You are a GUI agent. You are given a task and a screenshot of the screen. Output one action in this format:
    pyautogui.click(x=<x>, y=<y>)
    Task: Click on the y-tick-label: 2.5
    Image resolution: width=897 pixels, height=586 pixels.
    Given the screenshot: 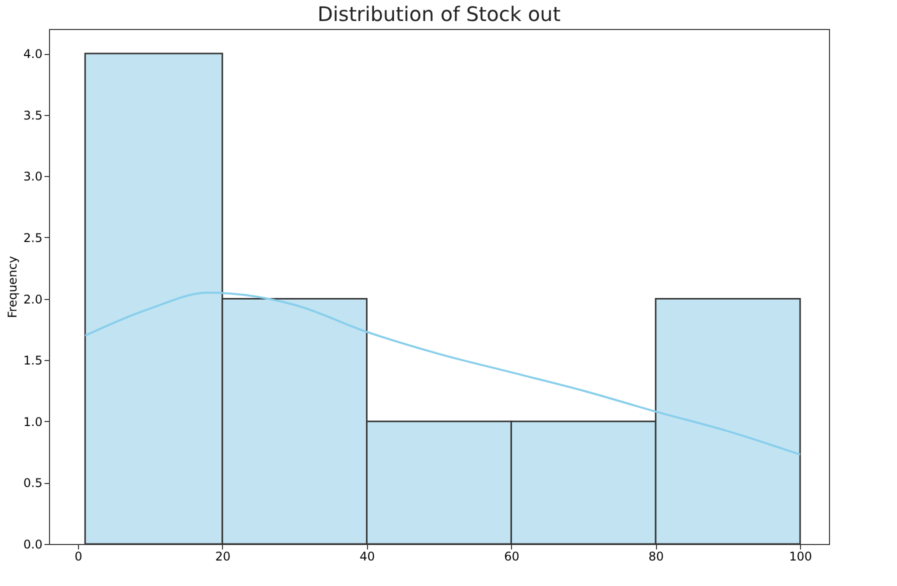 What is the action you would take?
    pyautogui.click(x=32, y=237)
    